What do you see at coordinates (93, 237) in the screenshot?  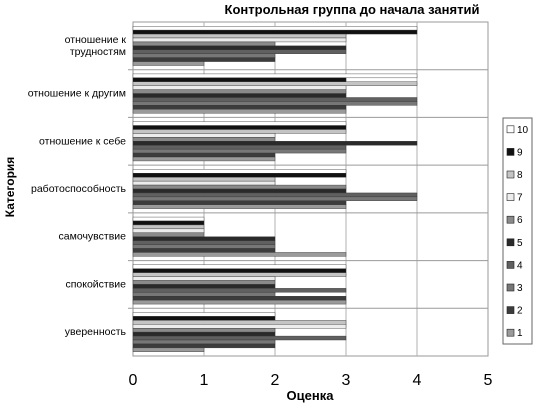 I see `category-label: самочувствие` at bounding box center [93, 237].